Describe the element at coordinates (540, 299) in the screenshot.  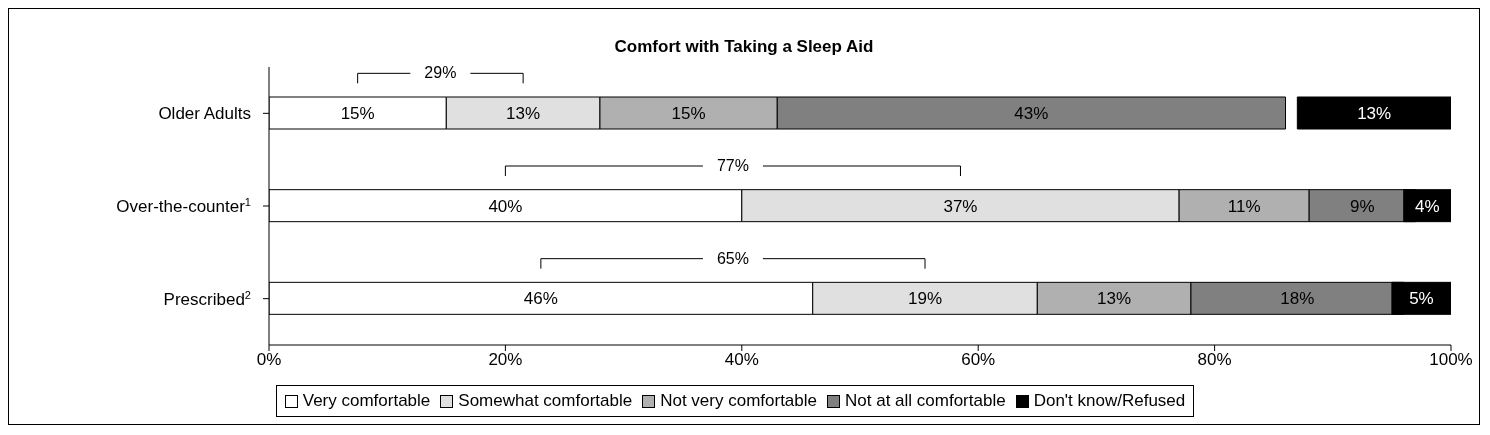
I see `data-label: 46%` at that location.